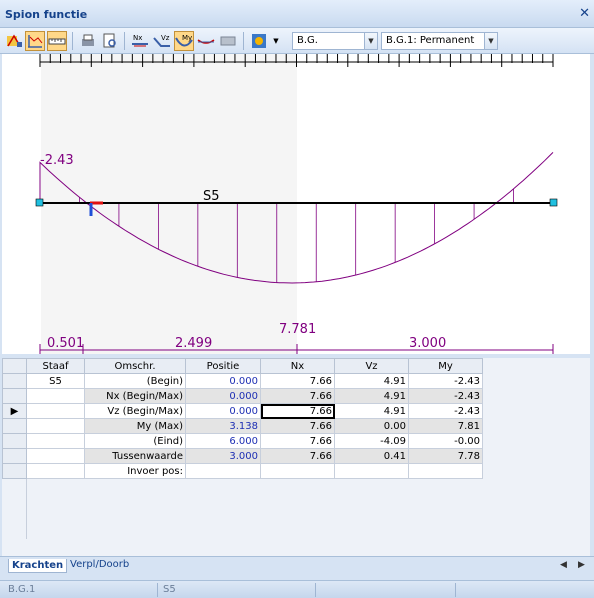 Image resolution: width=594 pixels, height=598 pixels. Describe the element at coordinates (135, 456) in the screenshot. I see `cell-omschr: Tussenwaarde` at that location.